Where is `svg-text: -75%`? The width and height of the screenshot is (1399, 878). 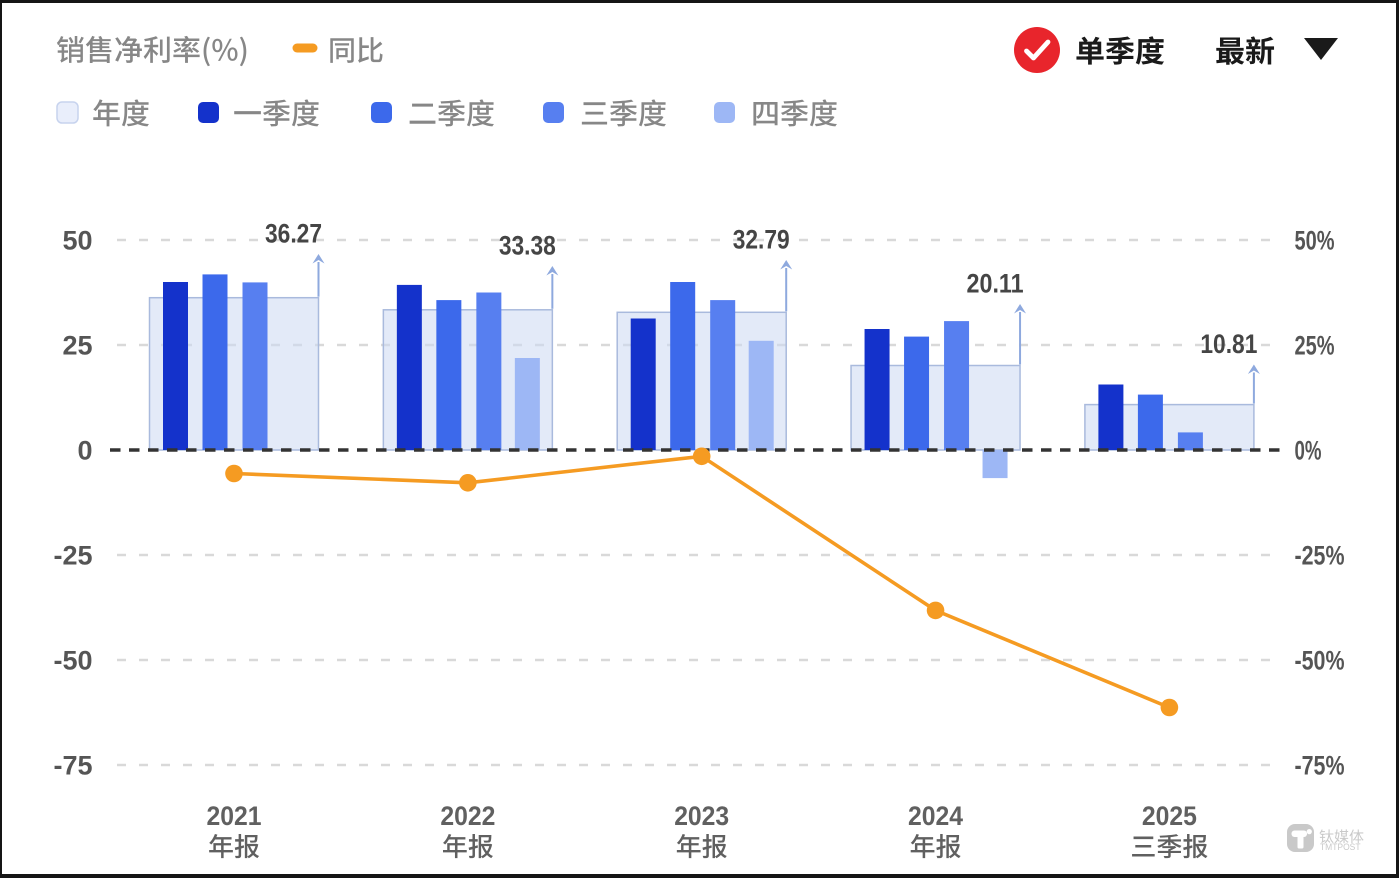
svg-text: -75% is located at coordinates (1320, 766).